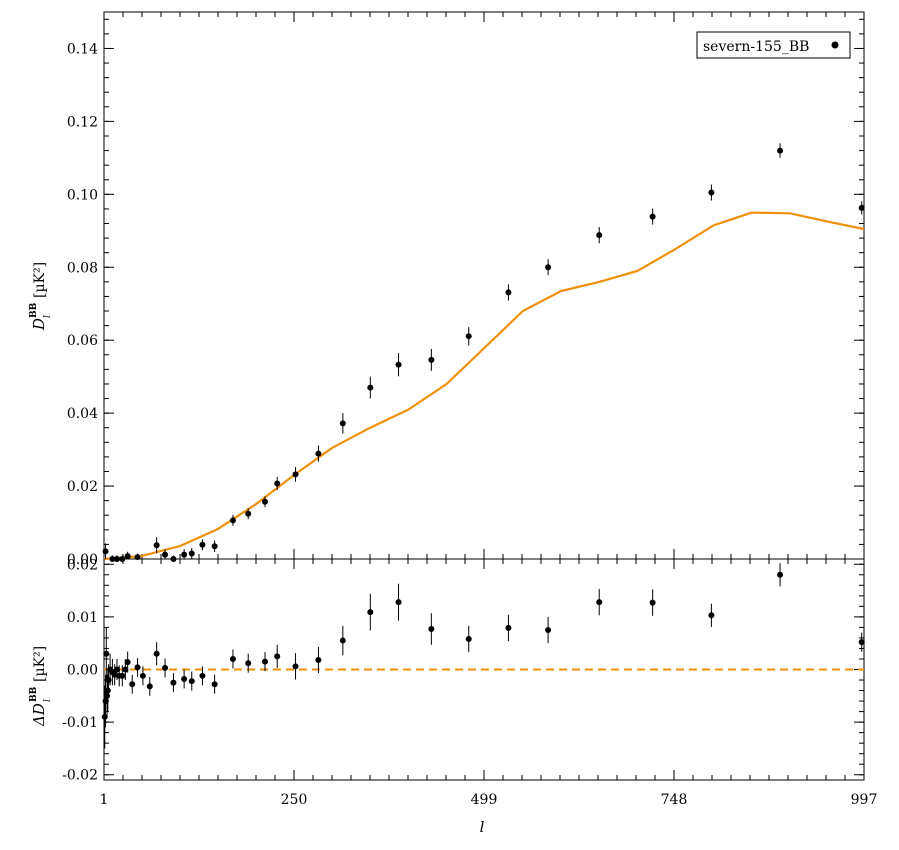 The image size is (899, 850). I want to click on xtick-label: 997, so click(864, 800).